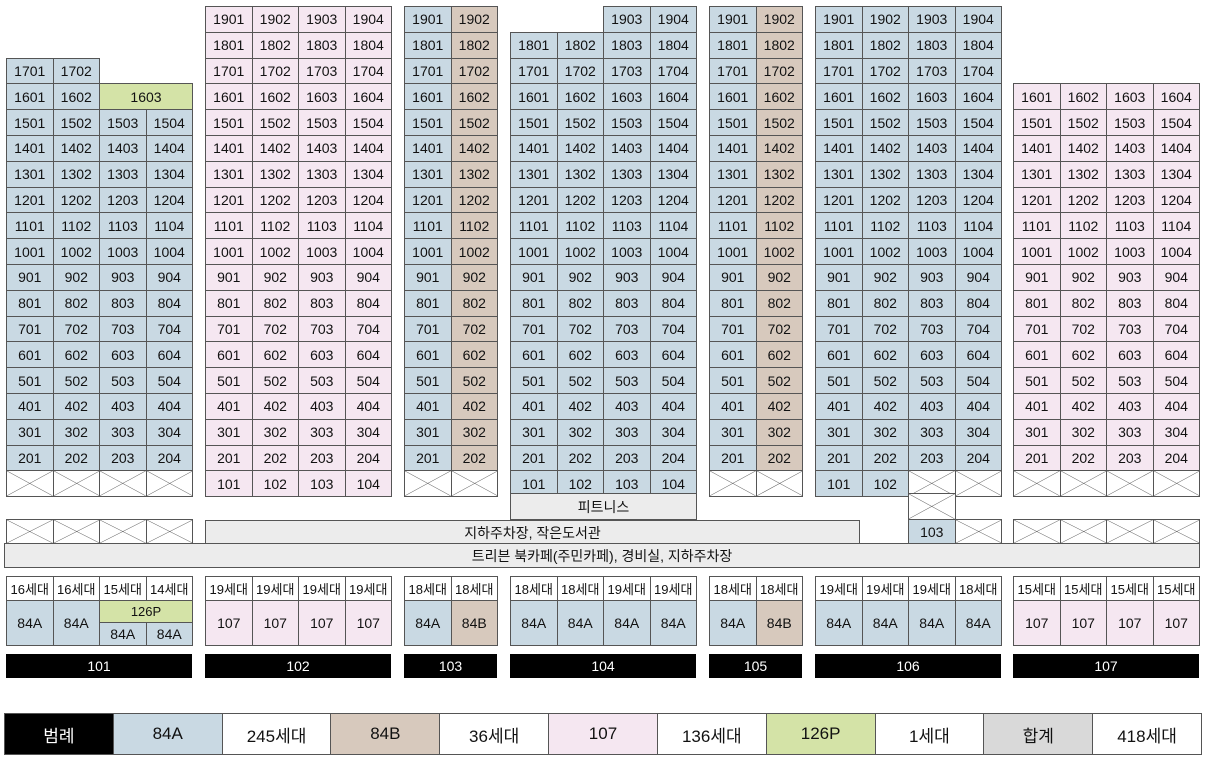 This screenshot has width=1207, height=758. I want to click on type-cell: 84B, so click(779, 623).